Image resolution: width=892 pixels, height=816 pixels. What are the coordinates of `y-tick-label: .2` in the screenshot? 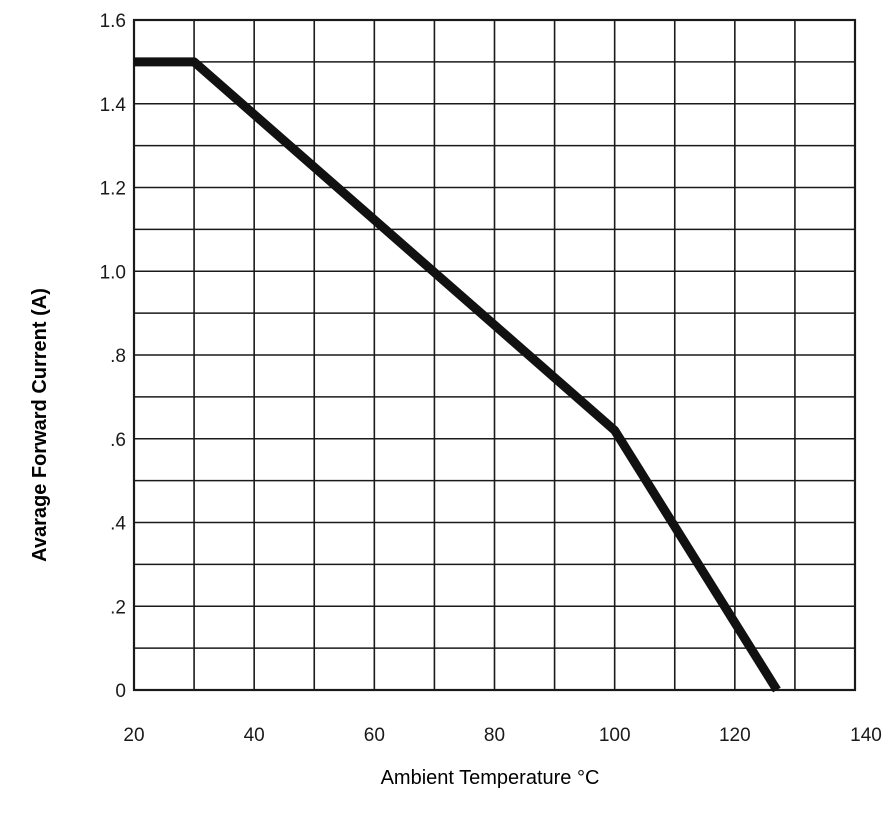 It's located at (118, 607).